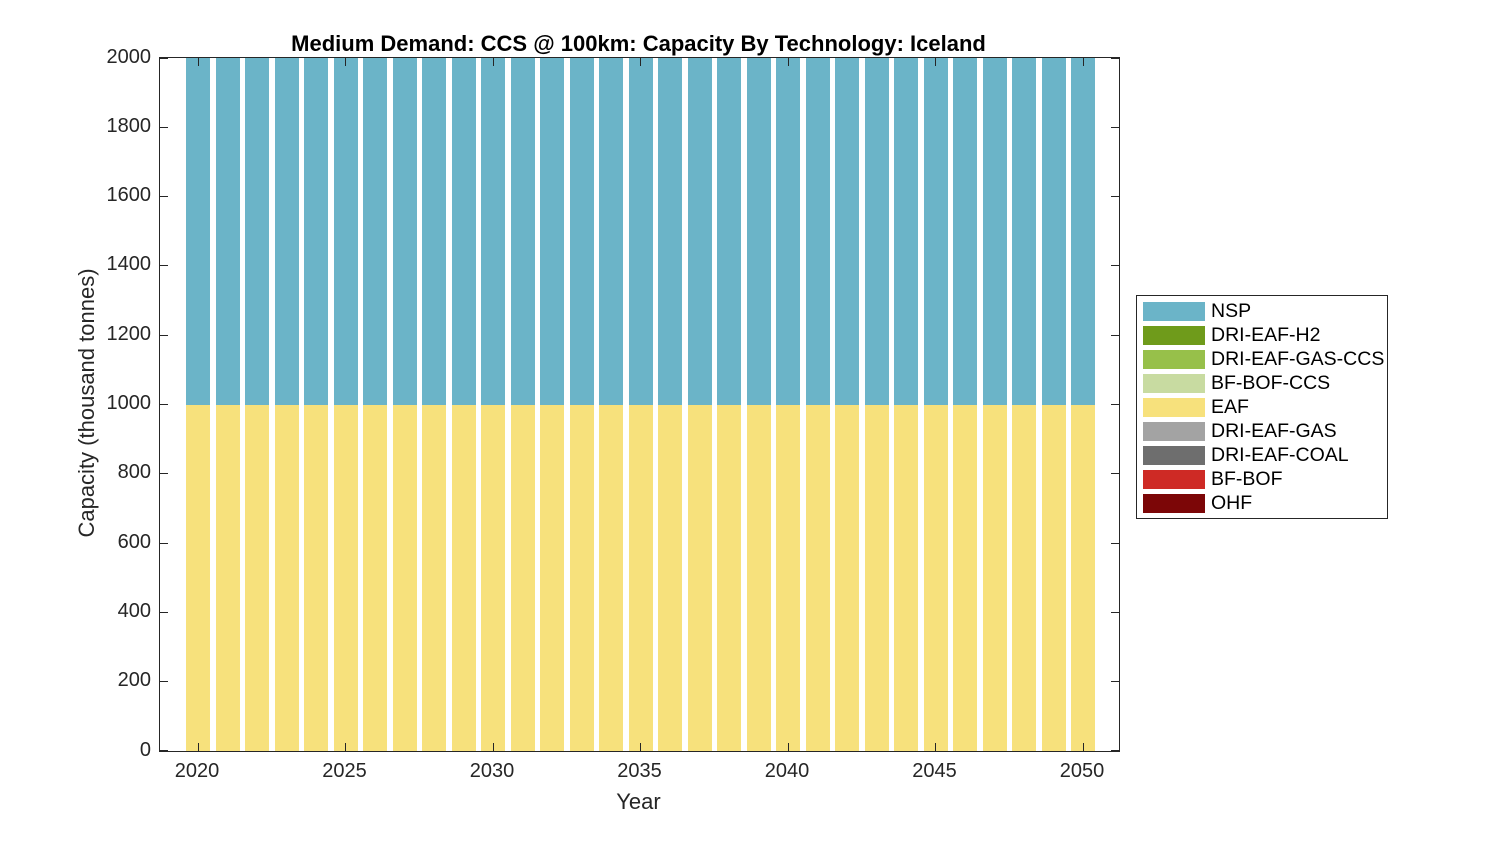 This screenshot has width=1500, height=844. What do you see at coordinates (129, 195) in the screenshot?
I see `y-tick-label: 1600` at bounding box center [129, 195].